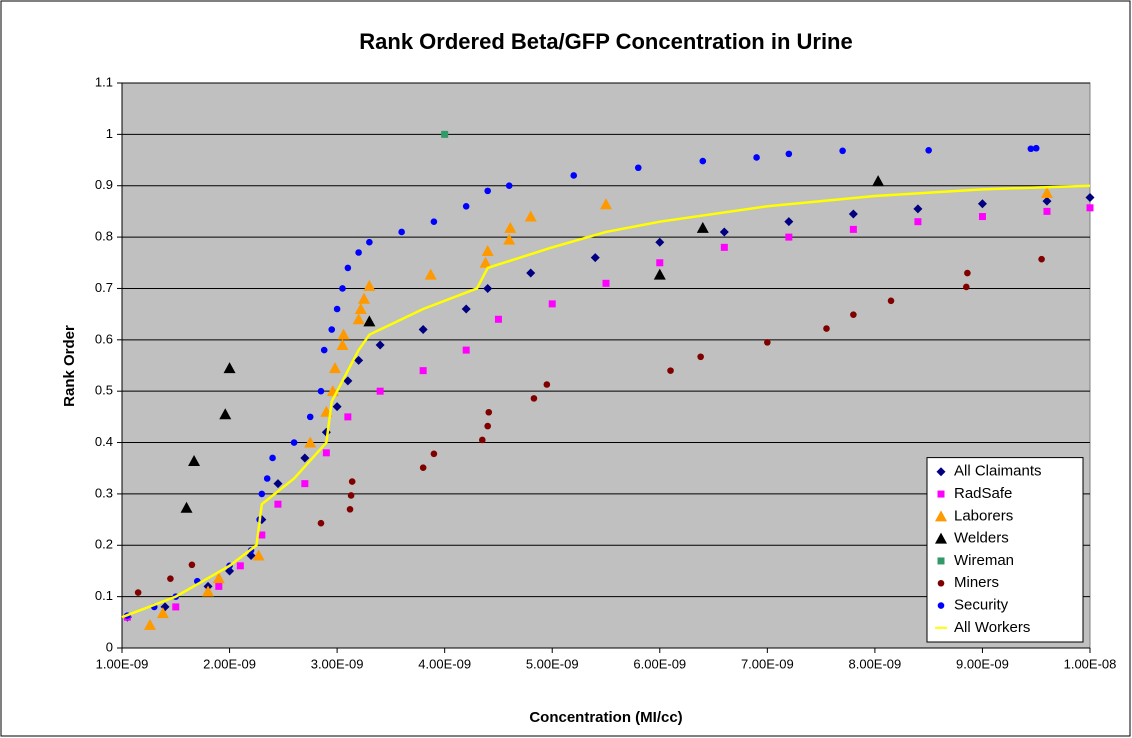  What do you see at coordinates (444, 663) in the screenshot?
I see `x-tick-label: 4.00E-09` at bounding box center [444, 663].